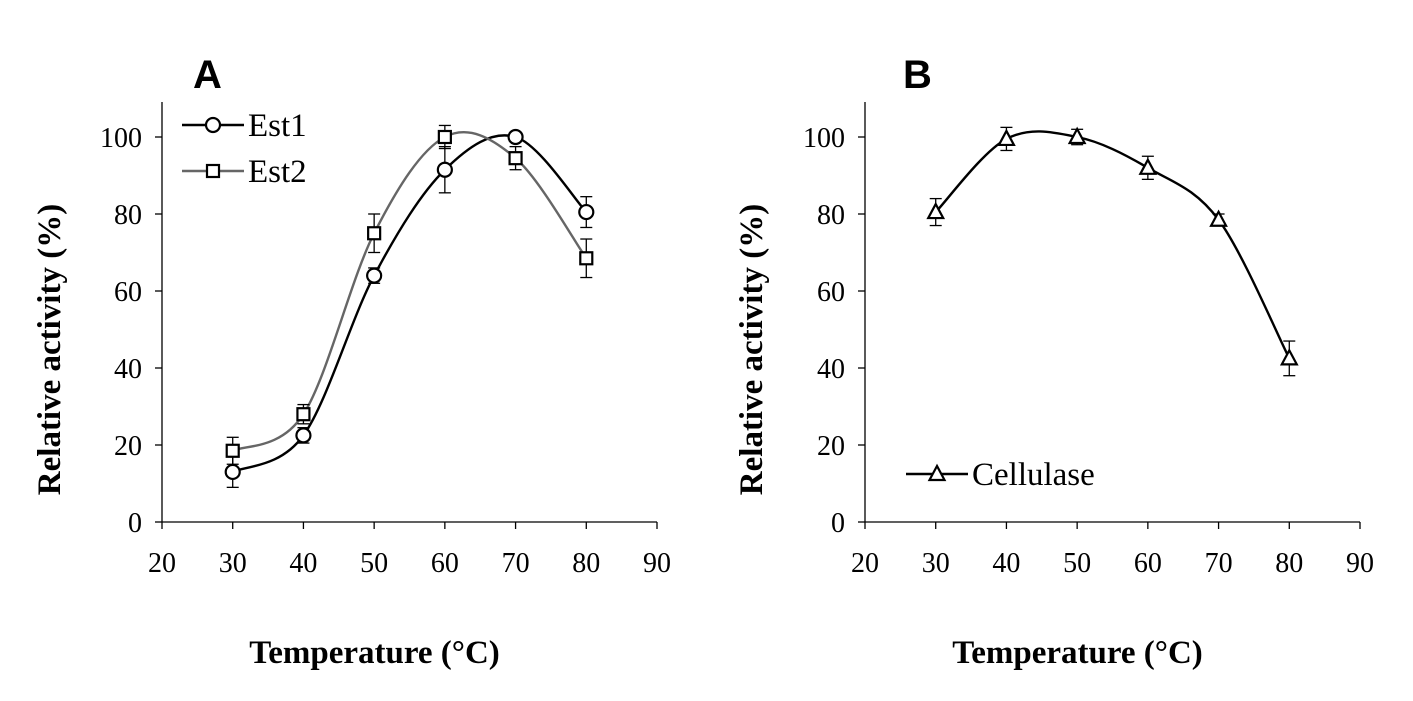 The image size is (1413, 701). What do you see at coordinates (277, 126) in the screenshot?
I see `legend-label: Est1` at bounding box center [277, 126].